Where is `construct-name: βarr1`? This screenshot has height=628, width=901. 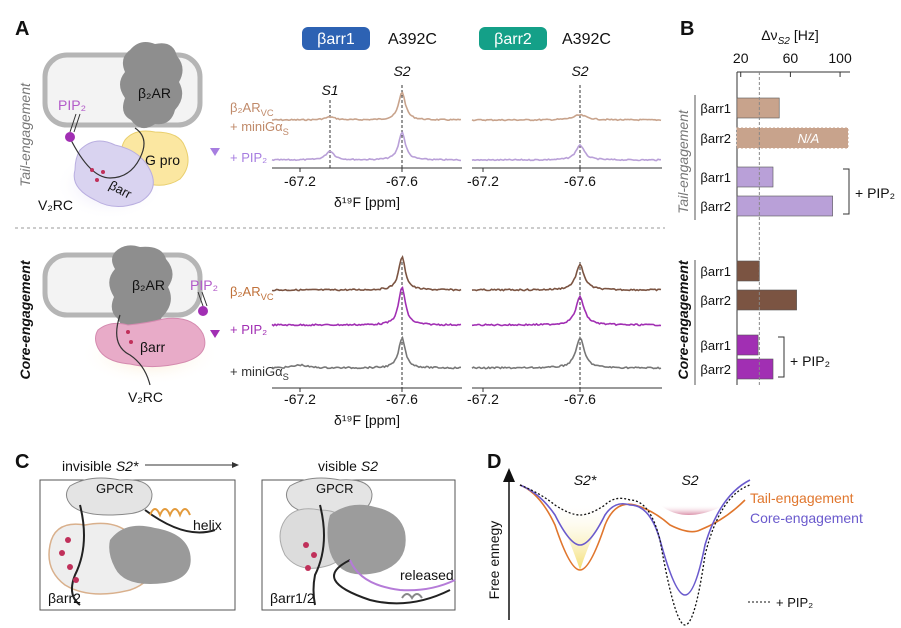
construct-name: βarr1 is located at coordinates (336, 39).